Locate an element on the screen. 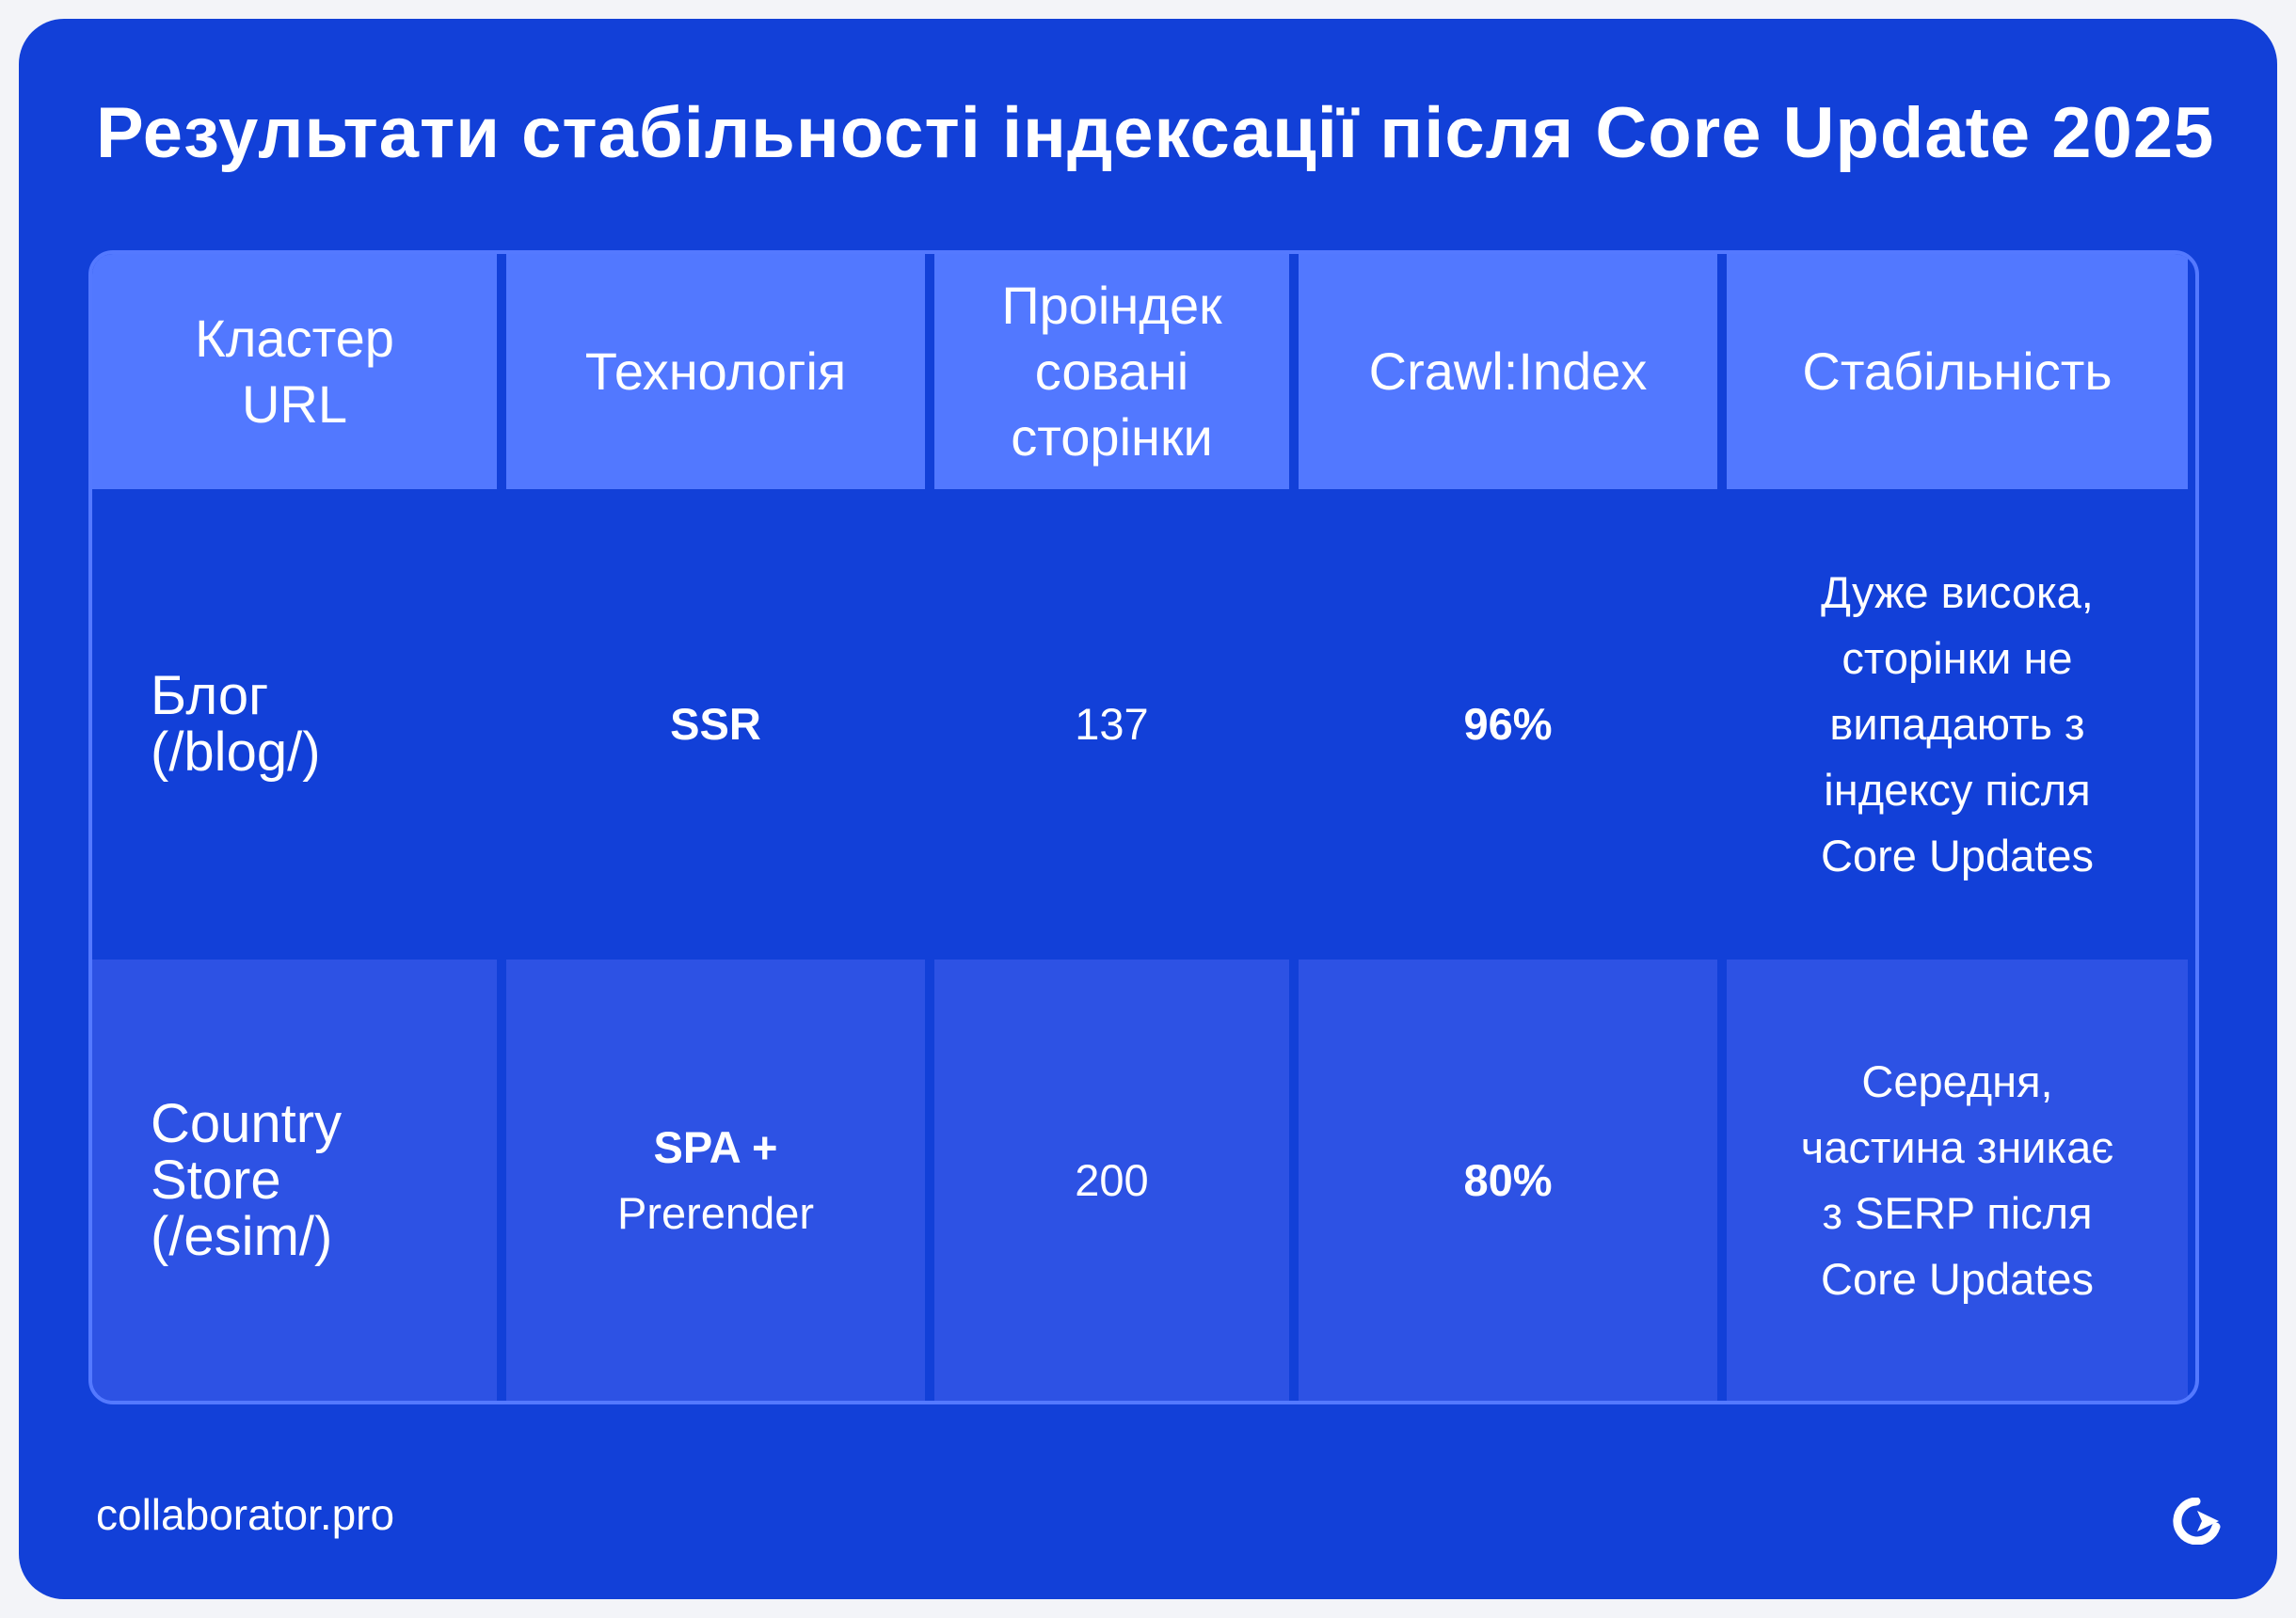 The image size is (2296, 1618). crawl-index-value: 80% is located at coordinates (1508, 1179).